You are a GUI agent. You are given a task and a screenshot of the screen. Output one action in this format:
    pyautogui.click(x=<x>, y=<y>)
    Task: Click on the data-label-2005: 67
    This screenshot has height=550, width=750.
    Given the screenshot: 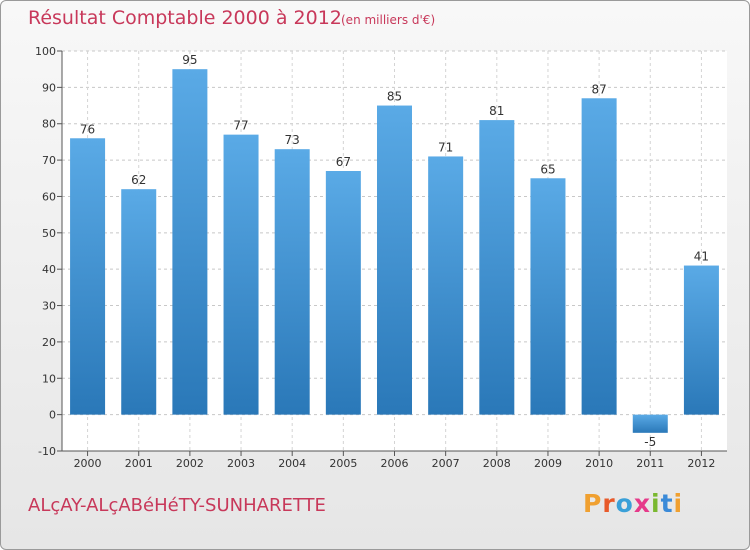 What is the action you would take?
    pyautogui.click(x=343, y=162)
    